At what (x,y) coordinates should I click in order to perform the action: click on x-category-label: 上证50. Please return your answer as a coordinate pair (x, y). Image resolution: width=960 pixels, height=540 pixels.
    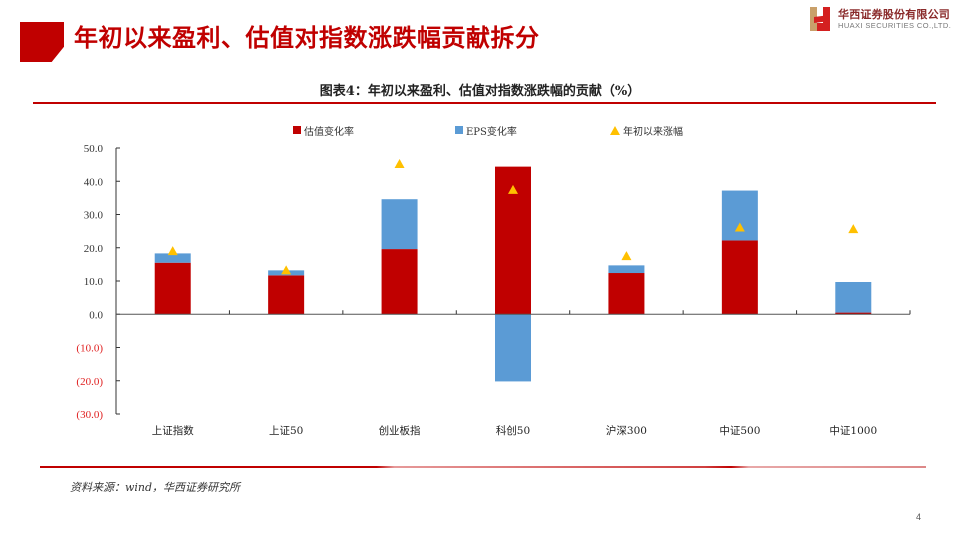
    Looking at the image, I should click on (286, 431).